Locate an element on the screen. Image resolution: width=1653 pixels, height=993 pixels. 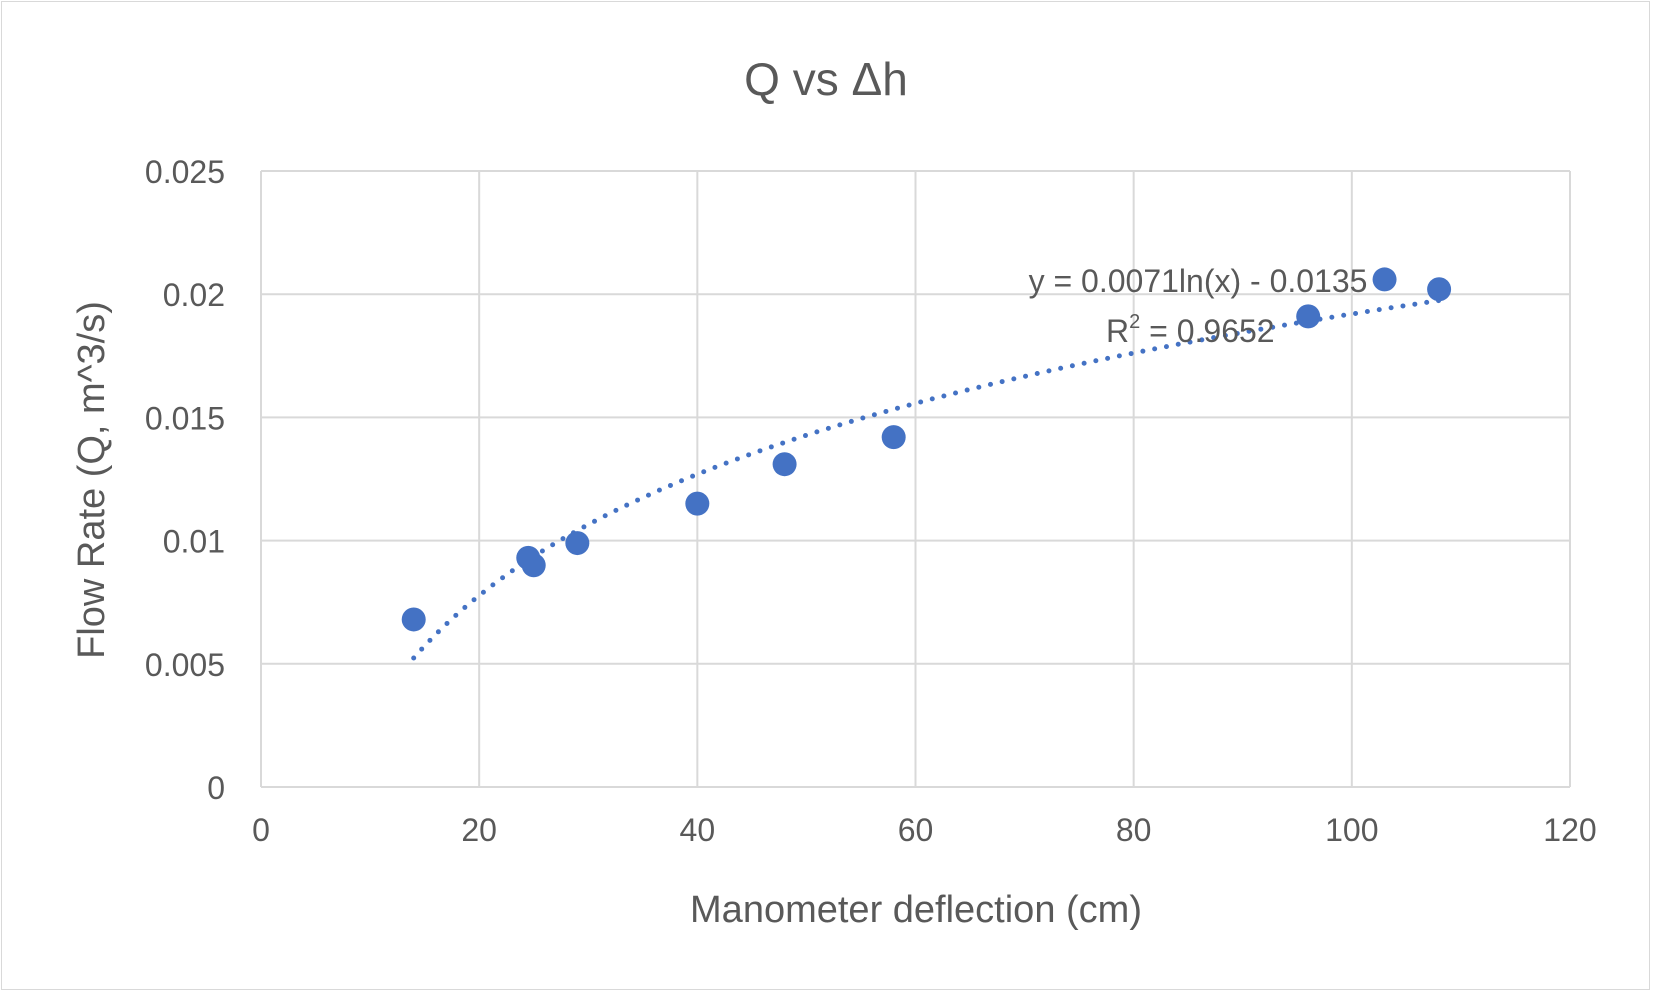
x-axis-label: Manometer deflection (cm) is located at coordinates (916, 910).